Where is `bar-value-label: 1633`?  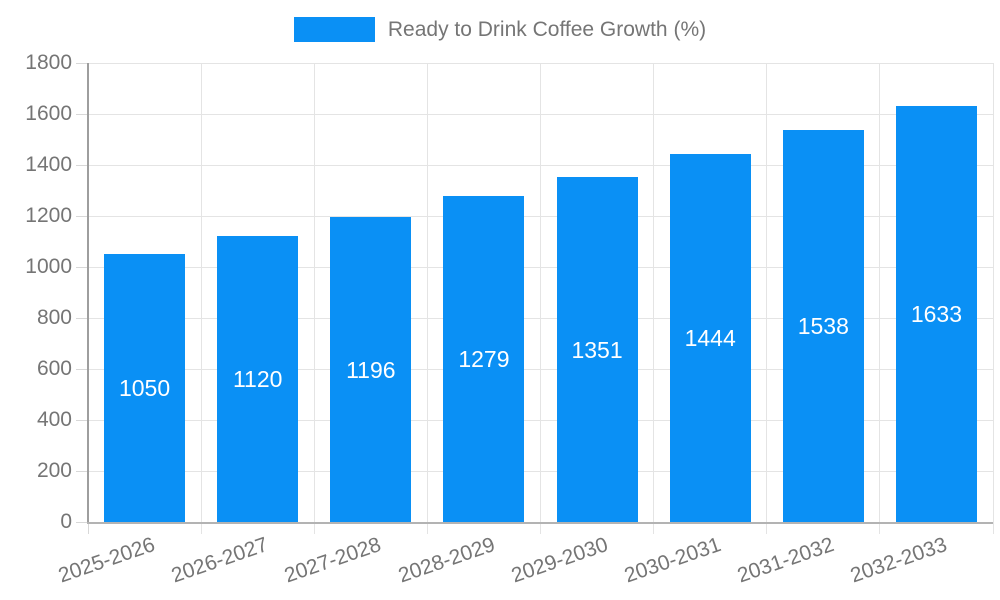
bar-value-label: 1633 is located at coordinates (936, 313).